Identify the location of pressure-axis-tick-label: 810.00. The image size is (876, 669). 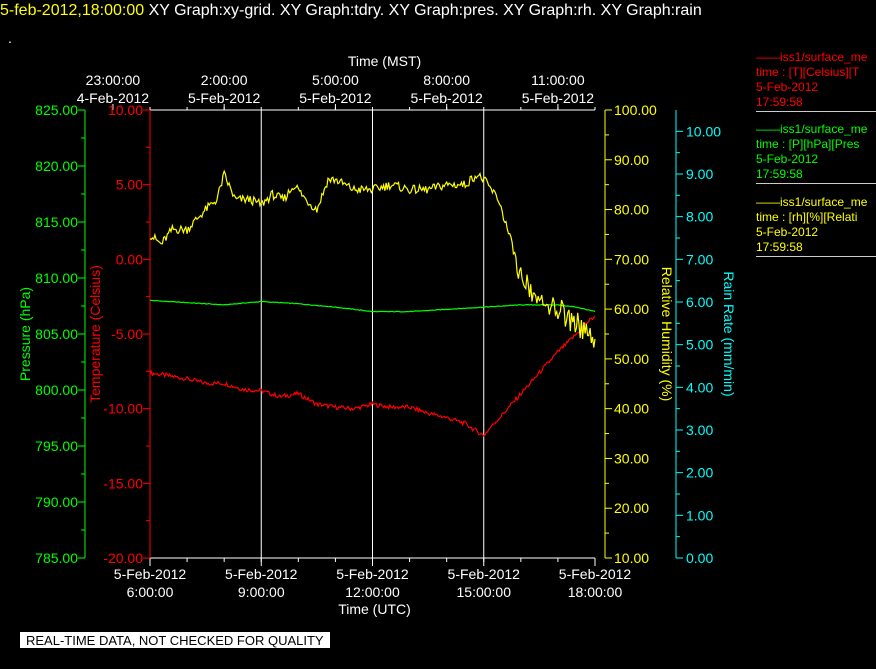
(56, 278).